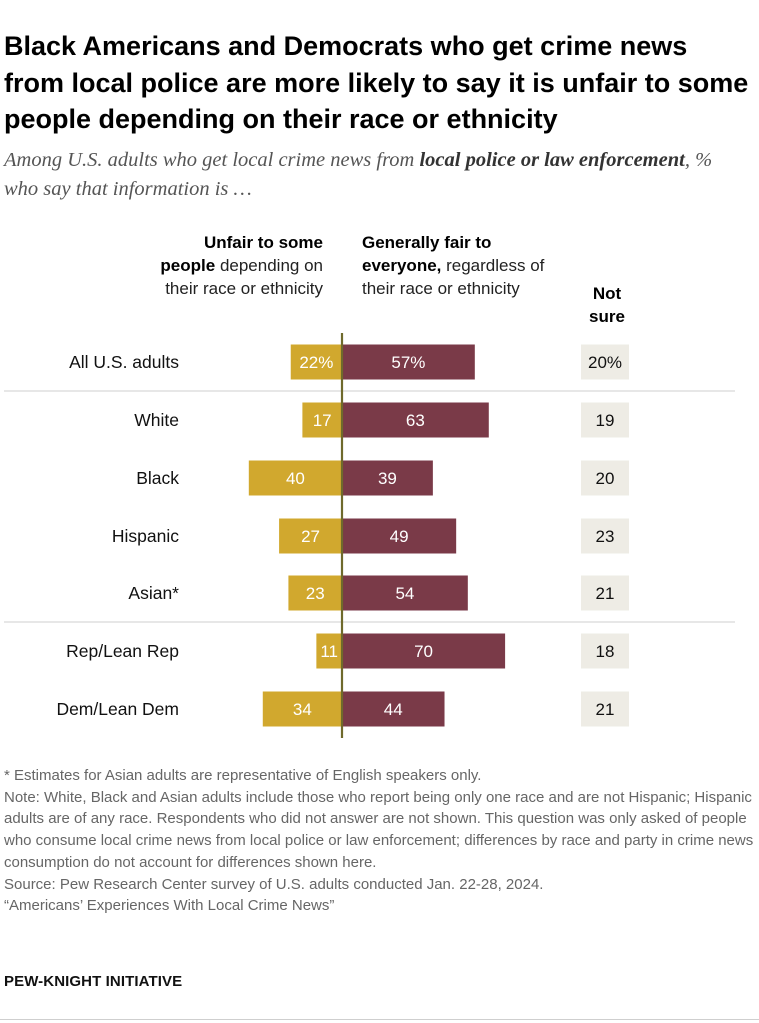  Describe the element at coordinates (117, 709) in the screenshot. I see `category-label: Dem/Lean Dem` at that location.